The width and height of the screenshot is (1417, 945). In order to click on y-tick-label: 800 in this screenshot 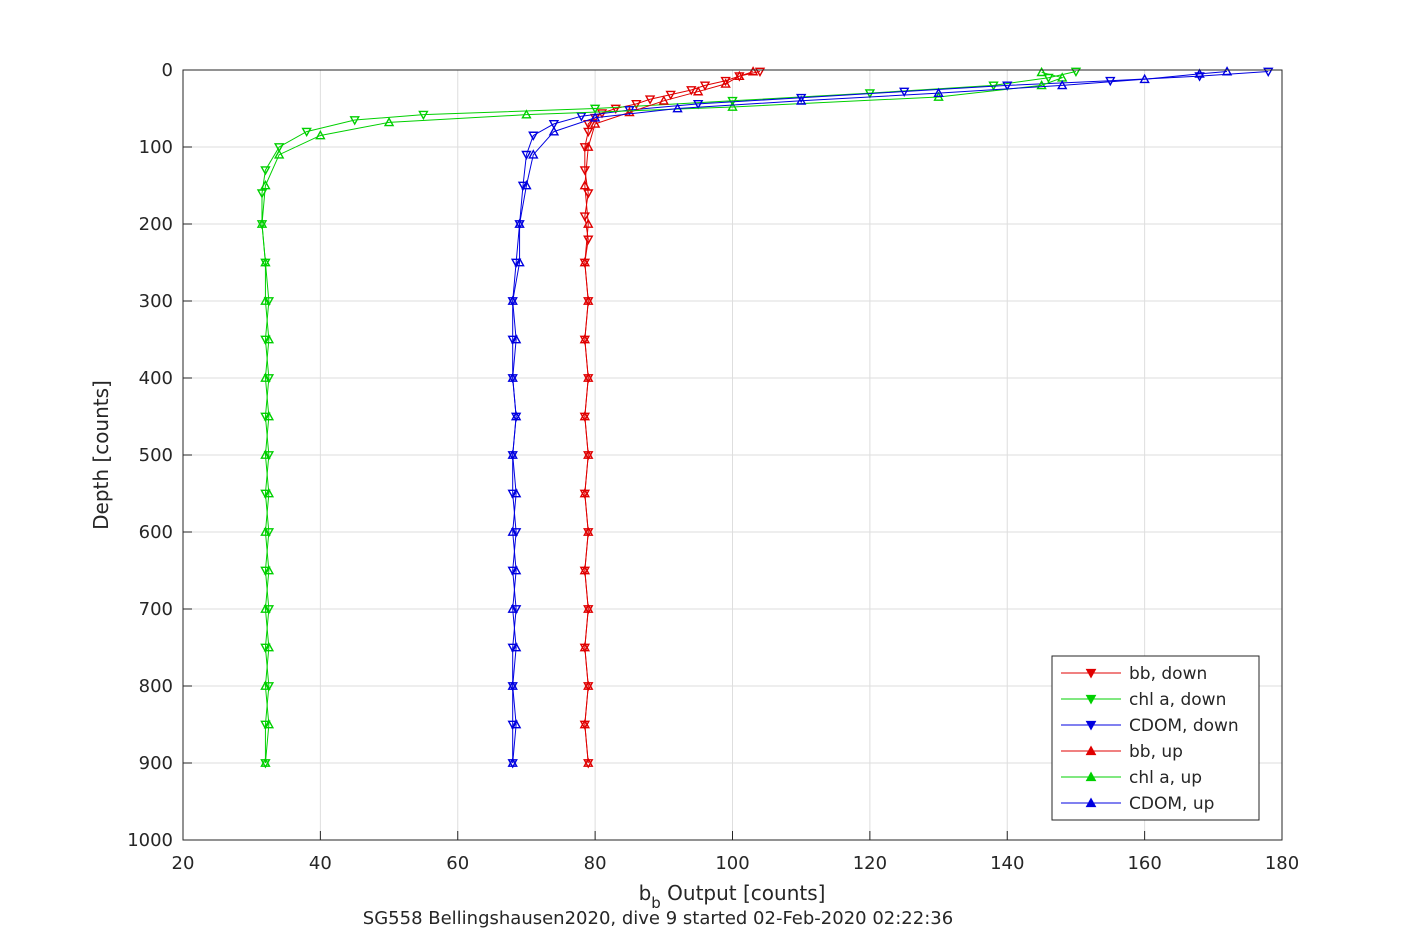, I will do `click(156, 686)`.